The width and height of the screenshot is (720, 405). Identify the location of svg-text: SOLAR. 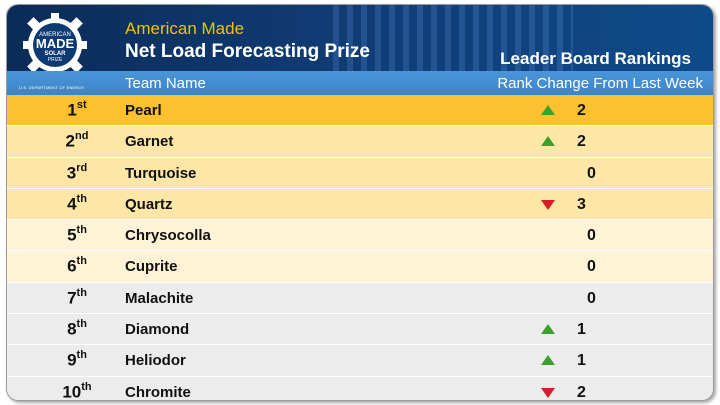
(56, 54).